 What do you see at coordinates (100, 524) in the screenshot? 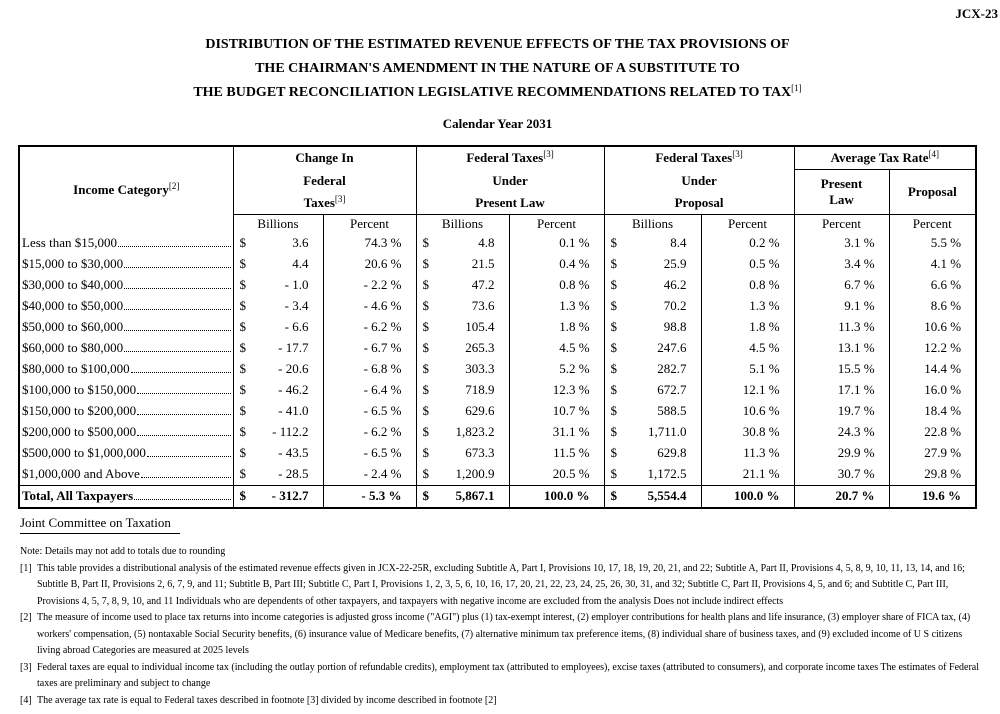
I see `source: Joint Committee on Taxation` at bounding box center [100, 524].